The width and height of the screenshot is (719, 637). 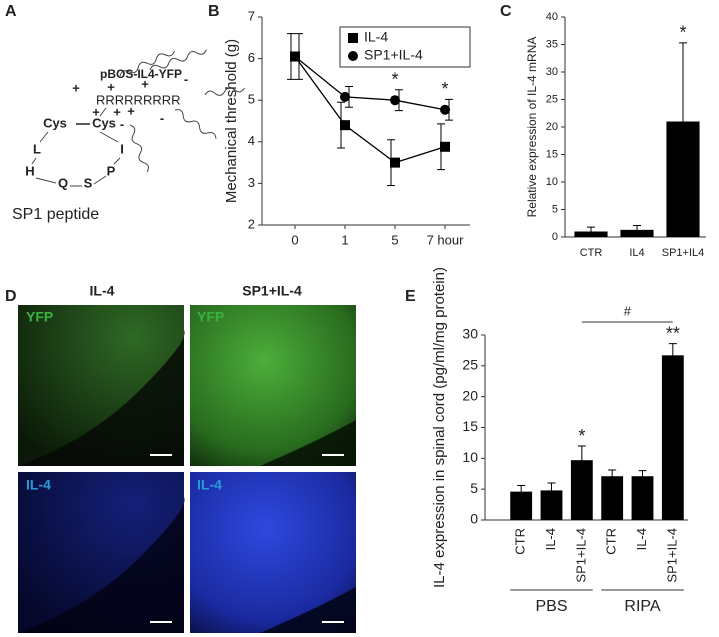 I want to click on diagram-caption: SP1 peptide, so click(x=55, y=214).